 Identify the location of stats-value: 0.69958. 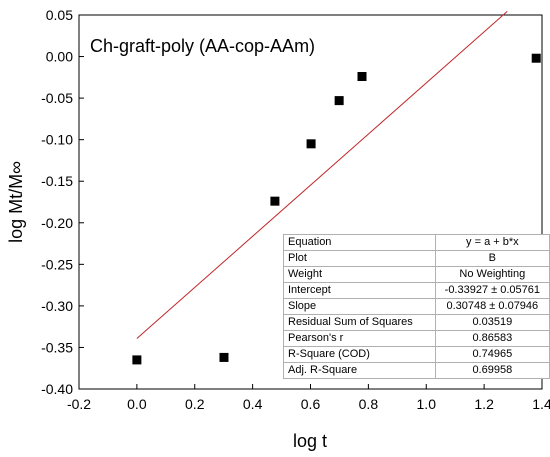
(492, 370).